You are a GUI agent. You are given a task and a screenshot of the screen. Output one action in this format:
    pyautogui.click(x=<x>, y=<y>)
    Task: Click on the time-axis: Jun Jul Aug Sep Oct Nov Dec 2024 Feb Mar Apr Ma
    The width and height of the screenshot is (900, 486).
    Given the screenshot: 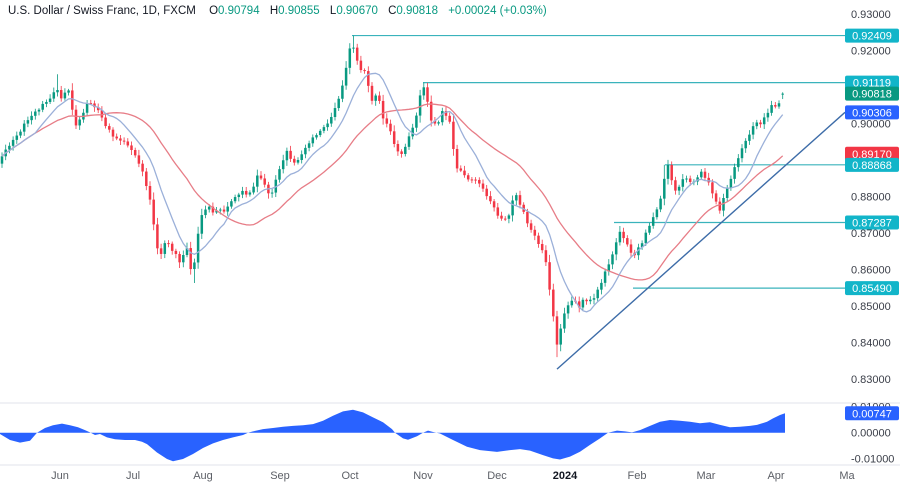 What is the action you would take?
    pyautogui.click(x=453, y=476)
    